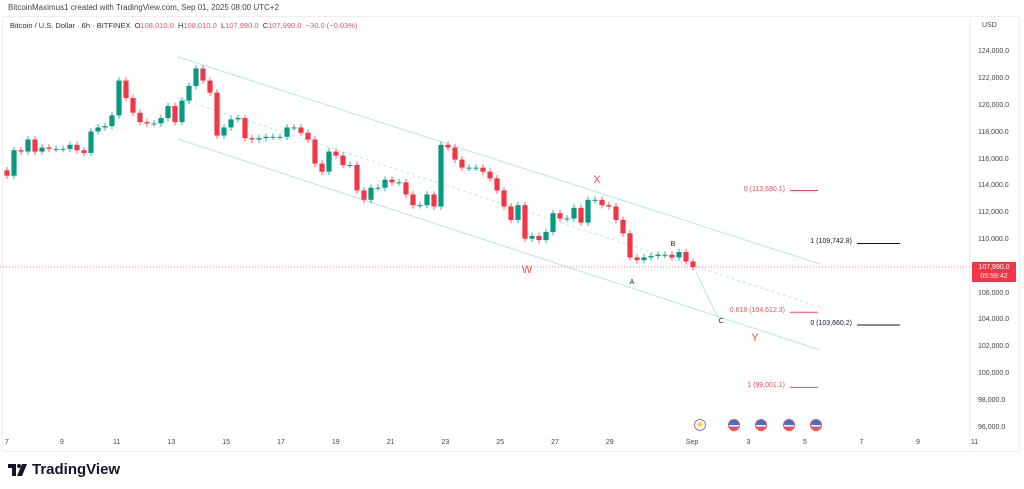 The height and width of the screenshot is (489, 1024). What do you see at coordinates (757, 311) in the screenshot?
I see `fib-label-red: 0.618 (104,612.3)` at bounding box center [757, 311].